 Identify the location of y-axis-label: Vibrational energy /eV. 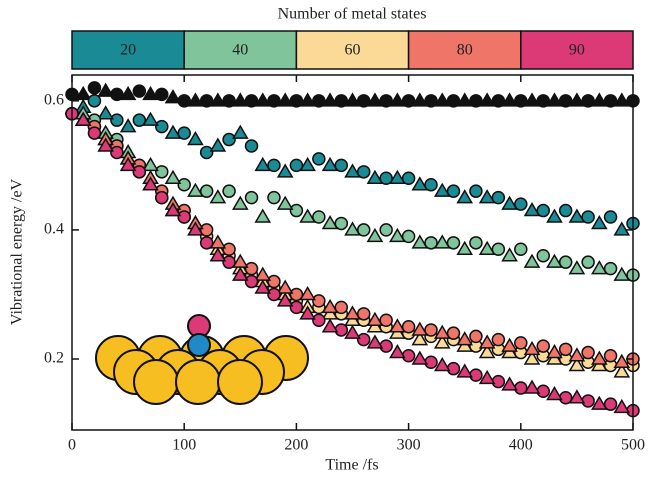
(17, 251).